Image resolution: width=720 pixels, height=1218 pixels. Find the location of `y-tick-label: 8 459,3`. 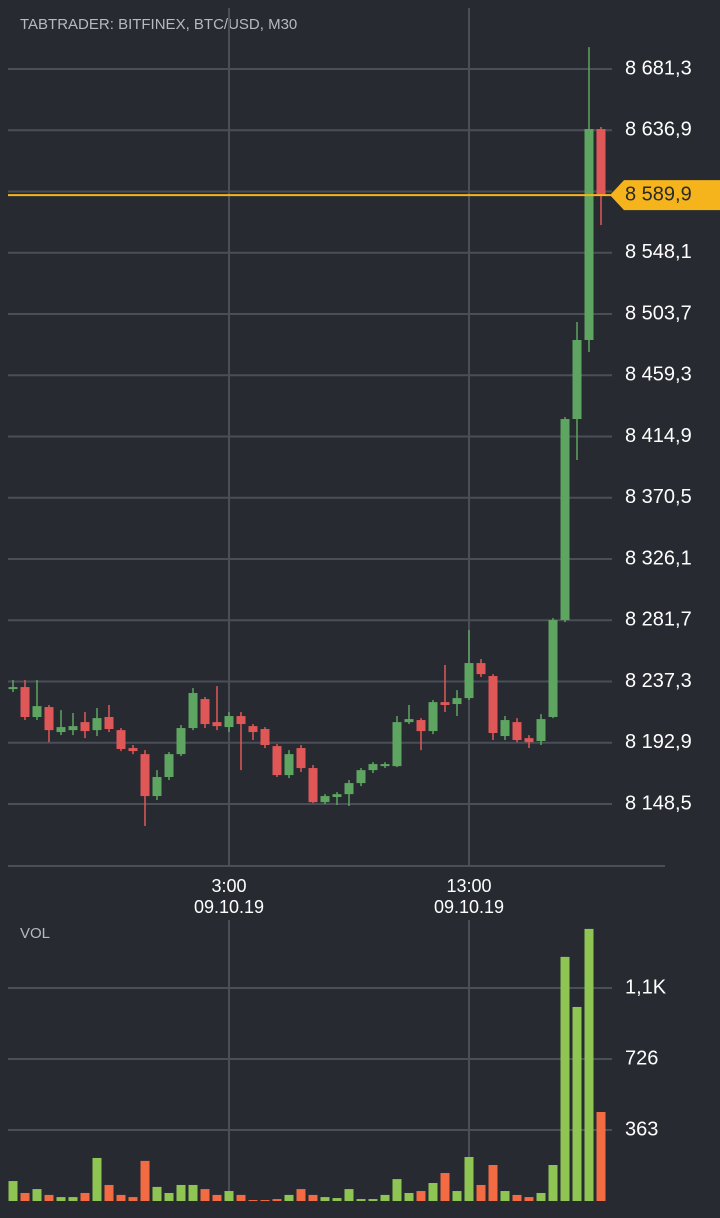

y-tick-label: 8 459,3 is located at coordinates (658, 375).